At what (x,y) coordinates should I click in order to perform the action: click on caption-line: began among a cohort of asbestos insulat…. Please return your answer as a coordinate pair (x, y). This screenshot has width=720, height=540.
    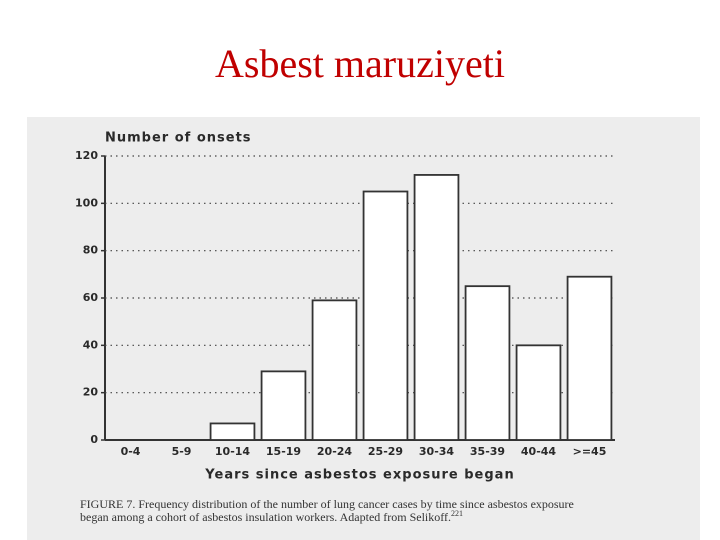
    Looking at the image, I should click on (271, 516).